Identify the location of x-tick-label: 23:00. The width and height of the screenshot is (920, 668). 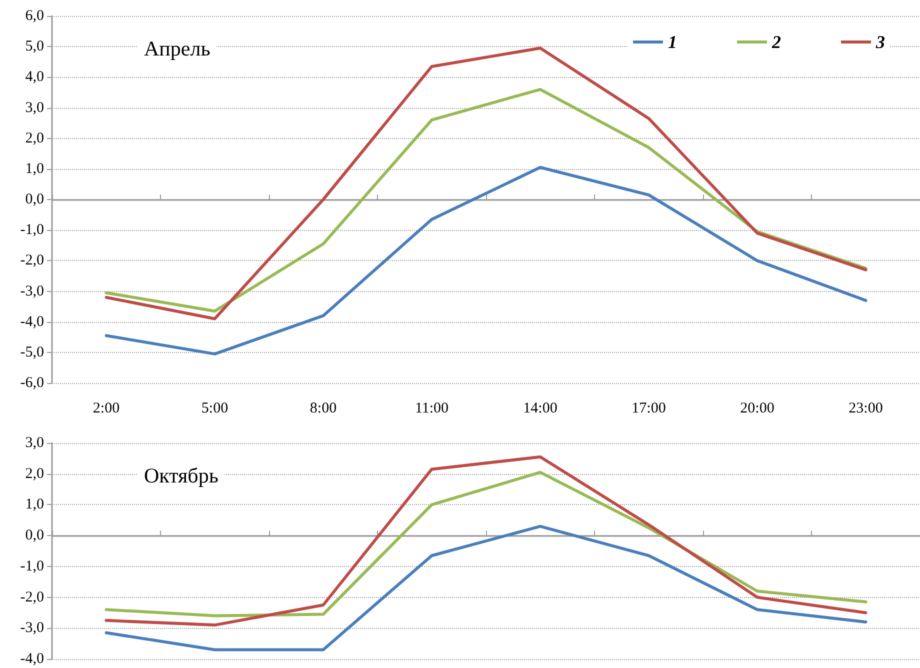
(865, 408).